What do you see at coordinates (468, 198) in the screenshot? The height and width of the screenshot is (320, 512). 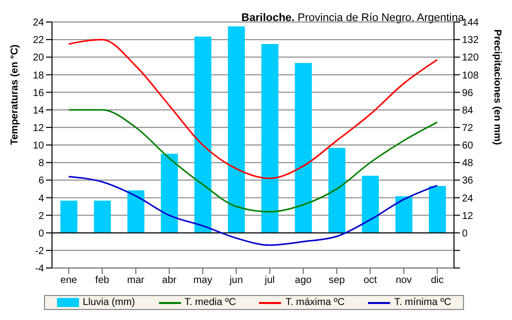 I see `y2-tick-label: 24` at bounding box center [468, 198].